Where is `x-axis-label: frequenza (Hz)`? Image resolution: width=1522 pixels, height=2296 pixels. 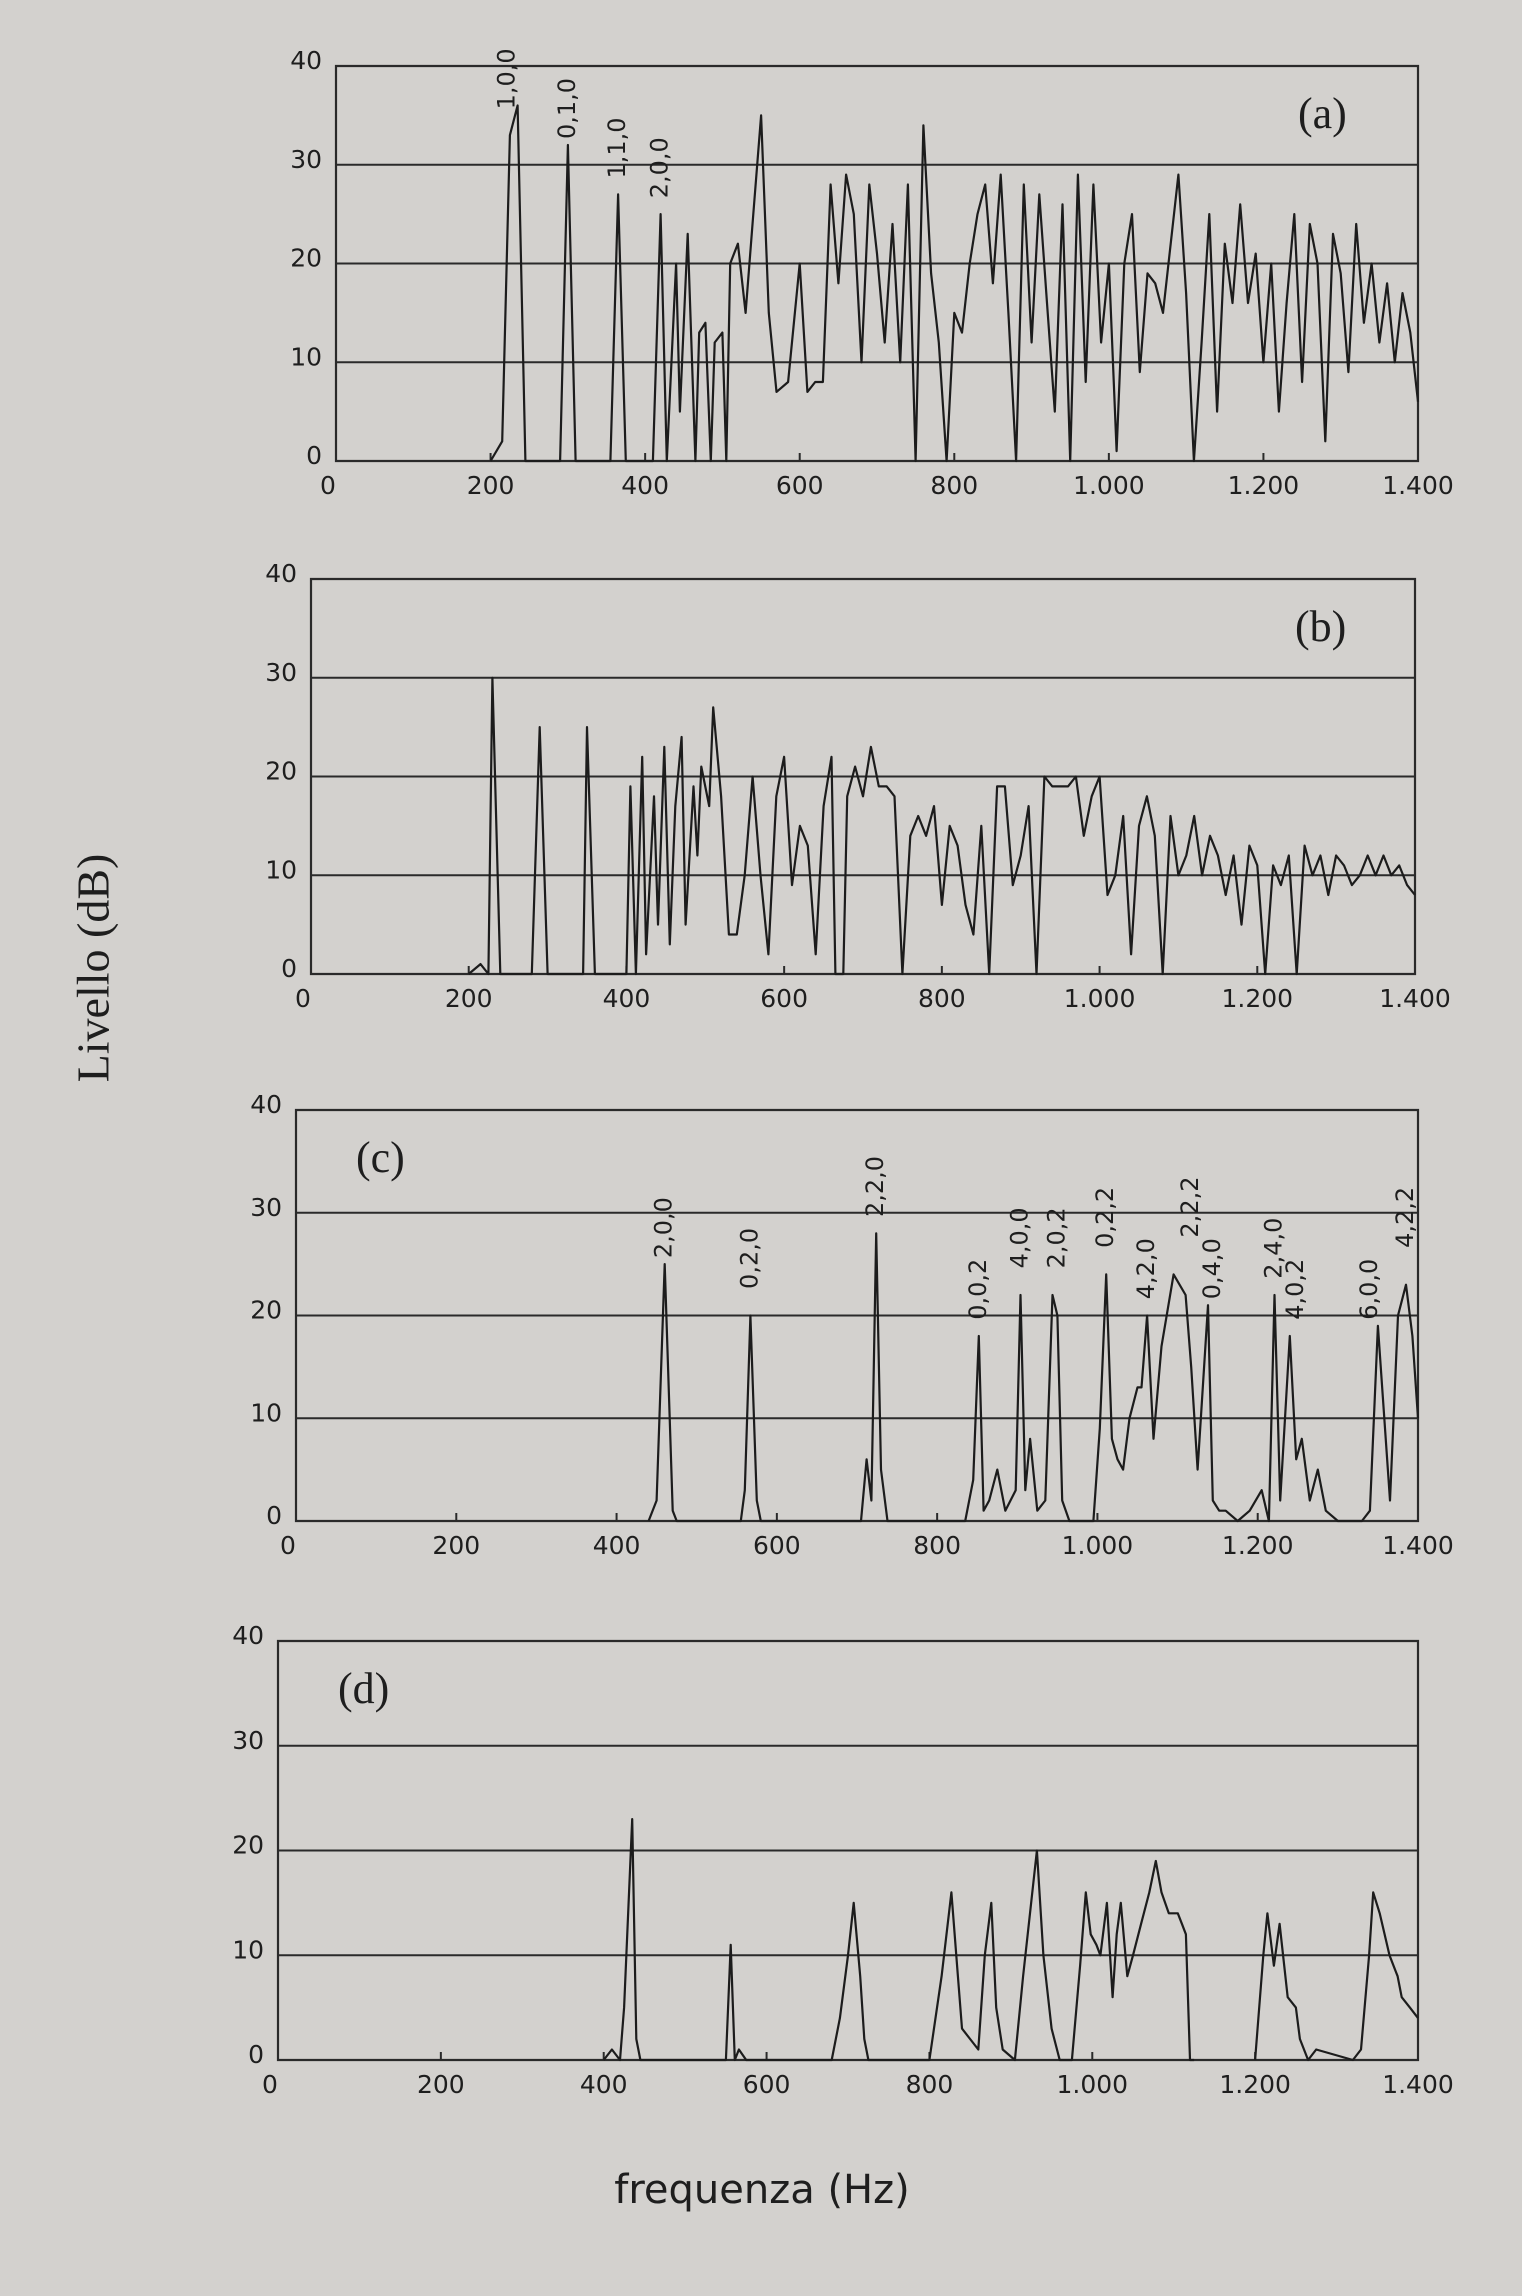
x-axis-label: frequenza (Hz) is located at coordinates (761, 2190).